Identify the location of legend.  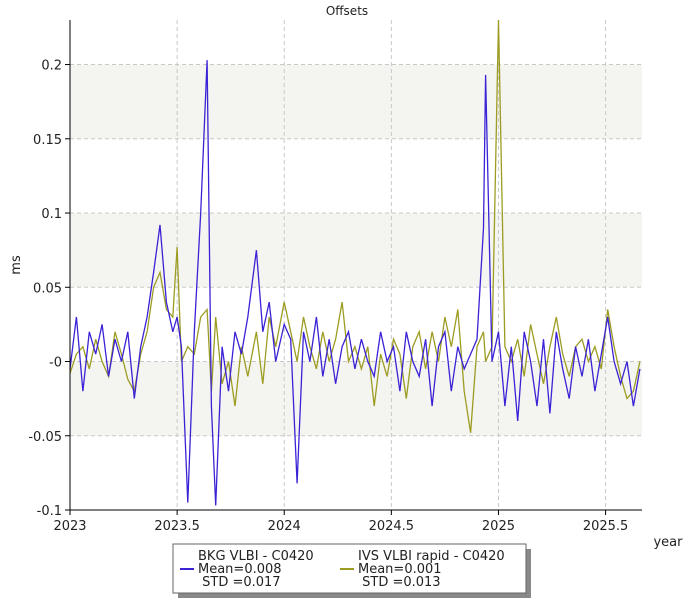
(349, 568).